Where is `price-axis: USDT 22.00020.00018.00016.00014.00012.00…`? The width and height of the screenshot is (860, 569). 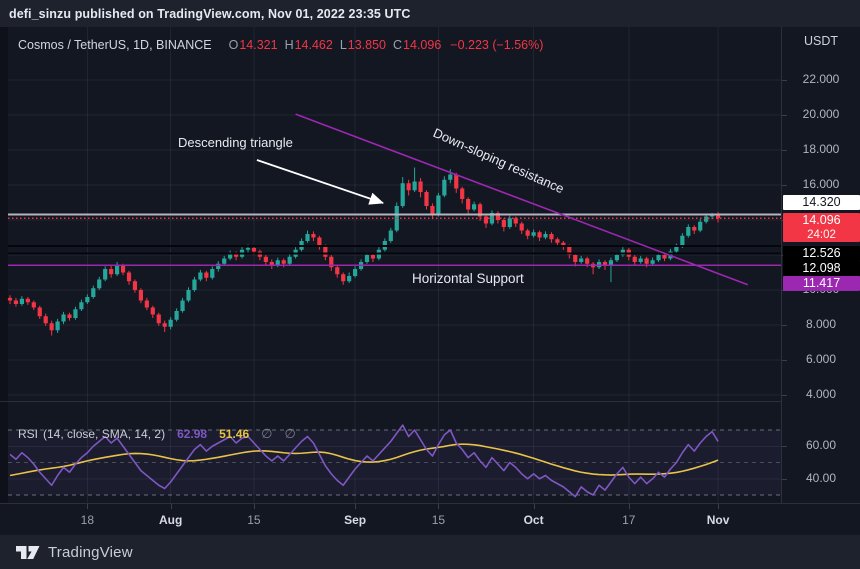 price-axis: USDT 22.00020.00018.00016.00014.00012.00… is located at coordinates (820, 265).